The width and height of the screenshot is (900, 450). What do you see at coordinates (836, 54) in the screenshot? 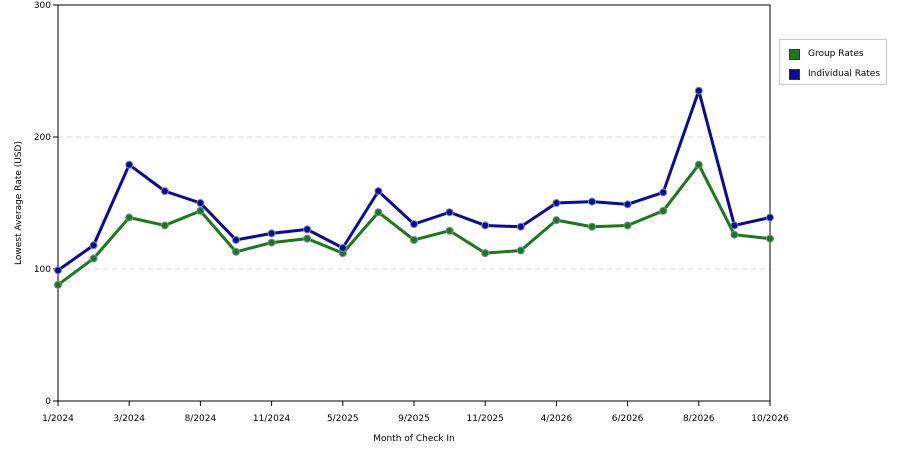
I see `legend-label-group-rates: Group Rates` at bounding box center [836, 54].